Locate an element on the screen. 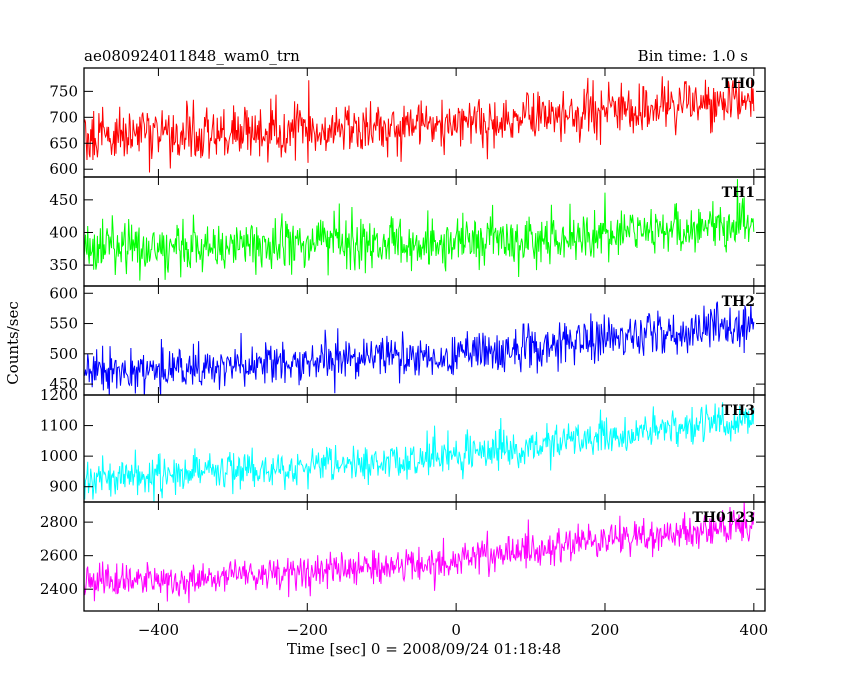  panel-label-th0123: TH0123 is located at coordinates (723, 518).